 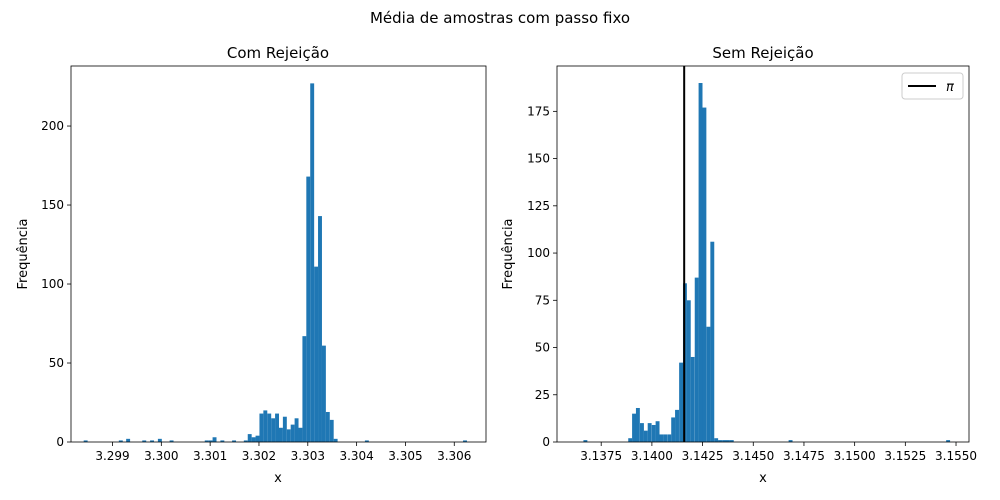 What do you see at coordinates (932, 86) in the screenshot?
I see `legend: π` at bounding box center [932, 86].